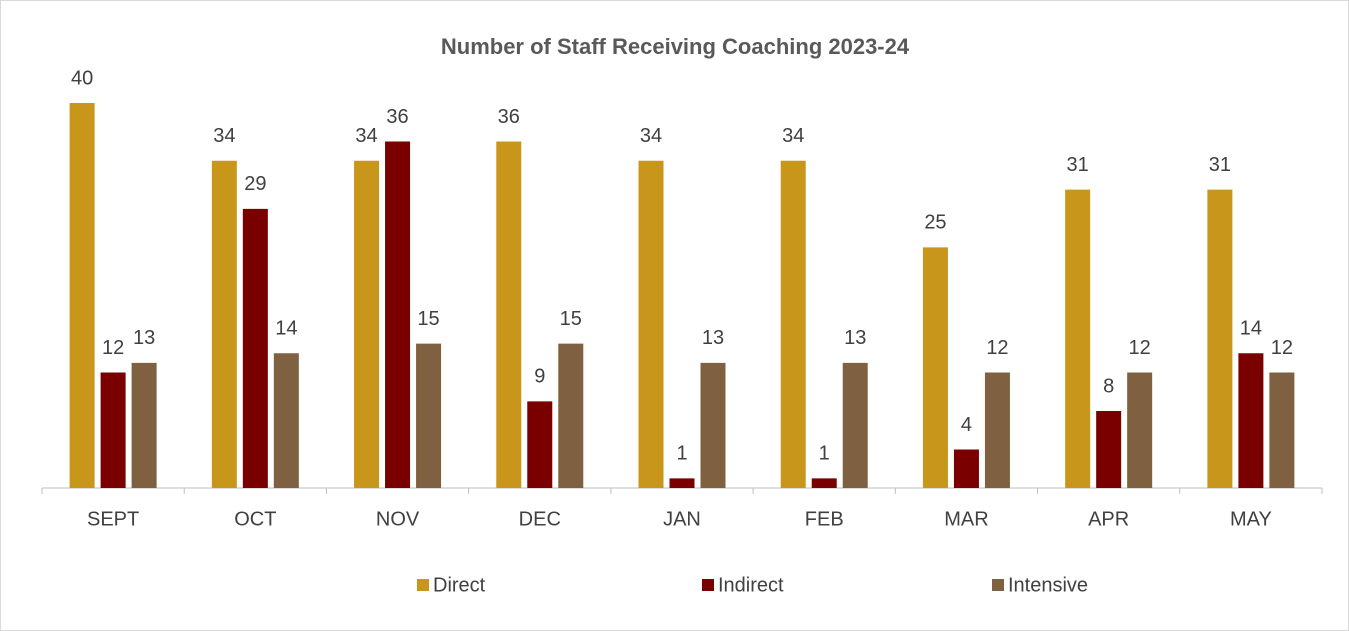  I want to click on x-tick-label: NOV, so click(398, 519).